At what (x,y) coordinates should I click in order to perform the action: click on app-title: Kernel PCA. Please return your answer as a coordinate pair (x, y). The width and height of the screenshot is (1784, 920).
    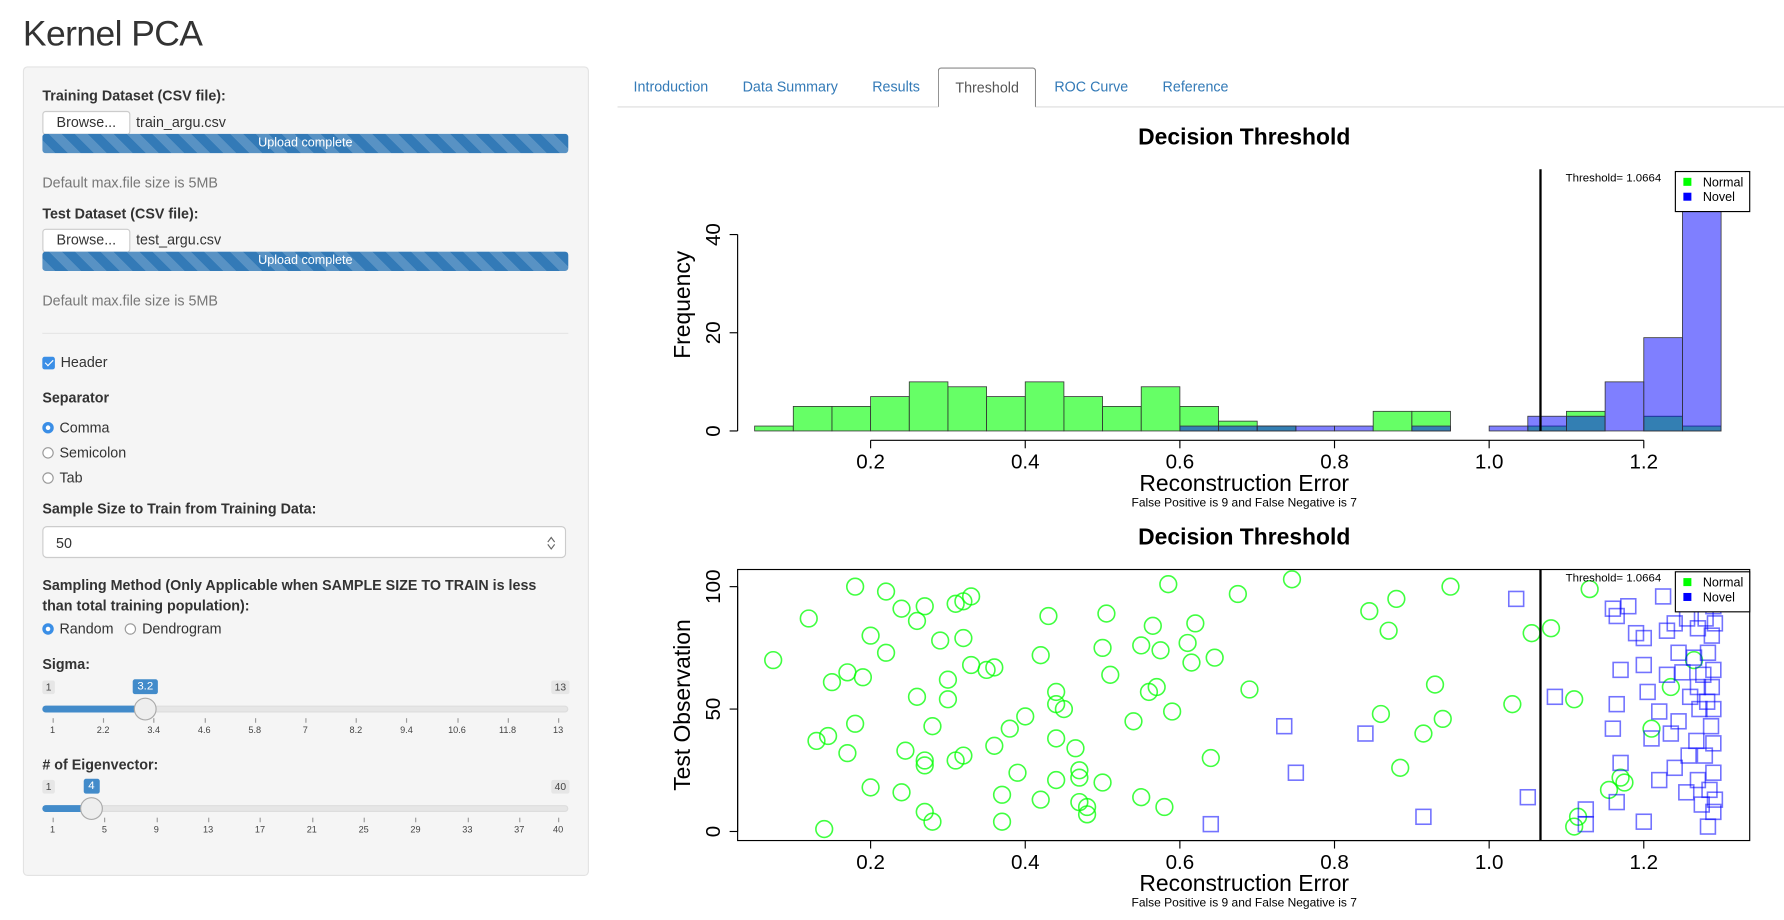
    Looking at the image, I should click on (112, 33).